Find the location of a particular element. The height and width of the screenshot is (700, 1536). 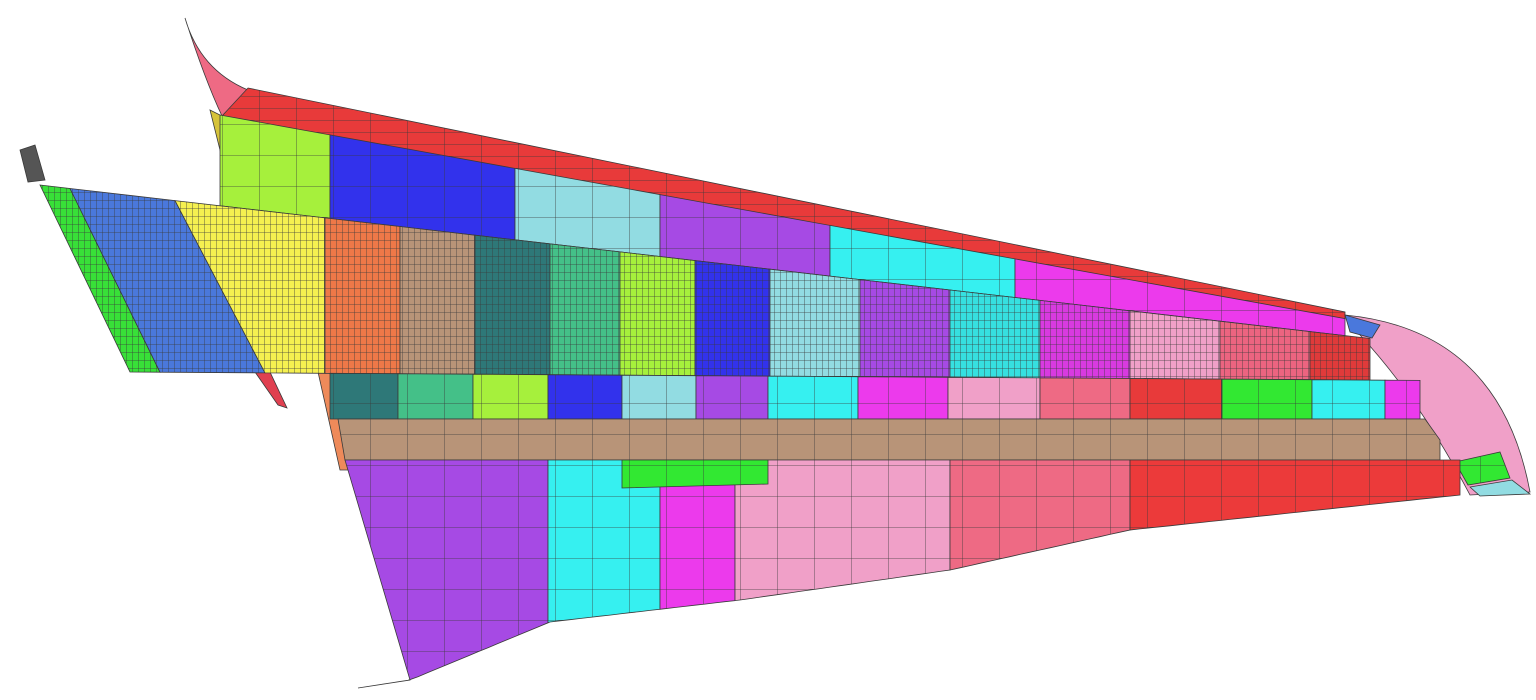

flap-track is located at coordinates (271, 390).